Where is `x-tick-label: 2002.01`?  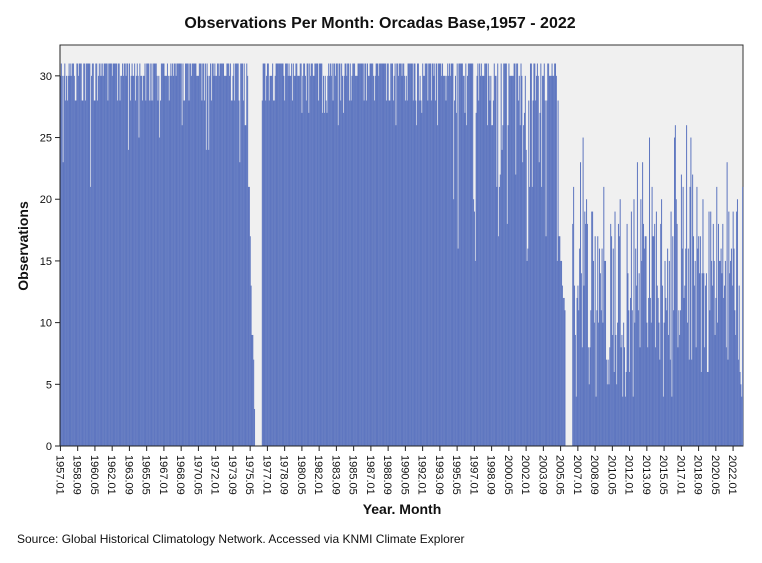 x-tick-label: 2002.01 is located at coordinates (525, 475).